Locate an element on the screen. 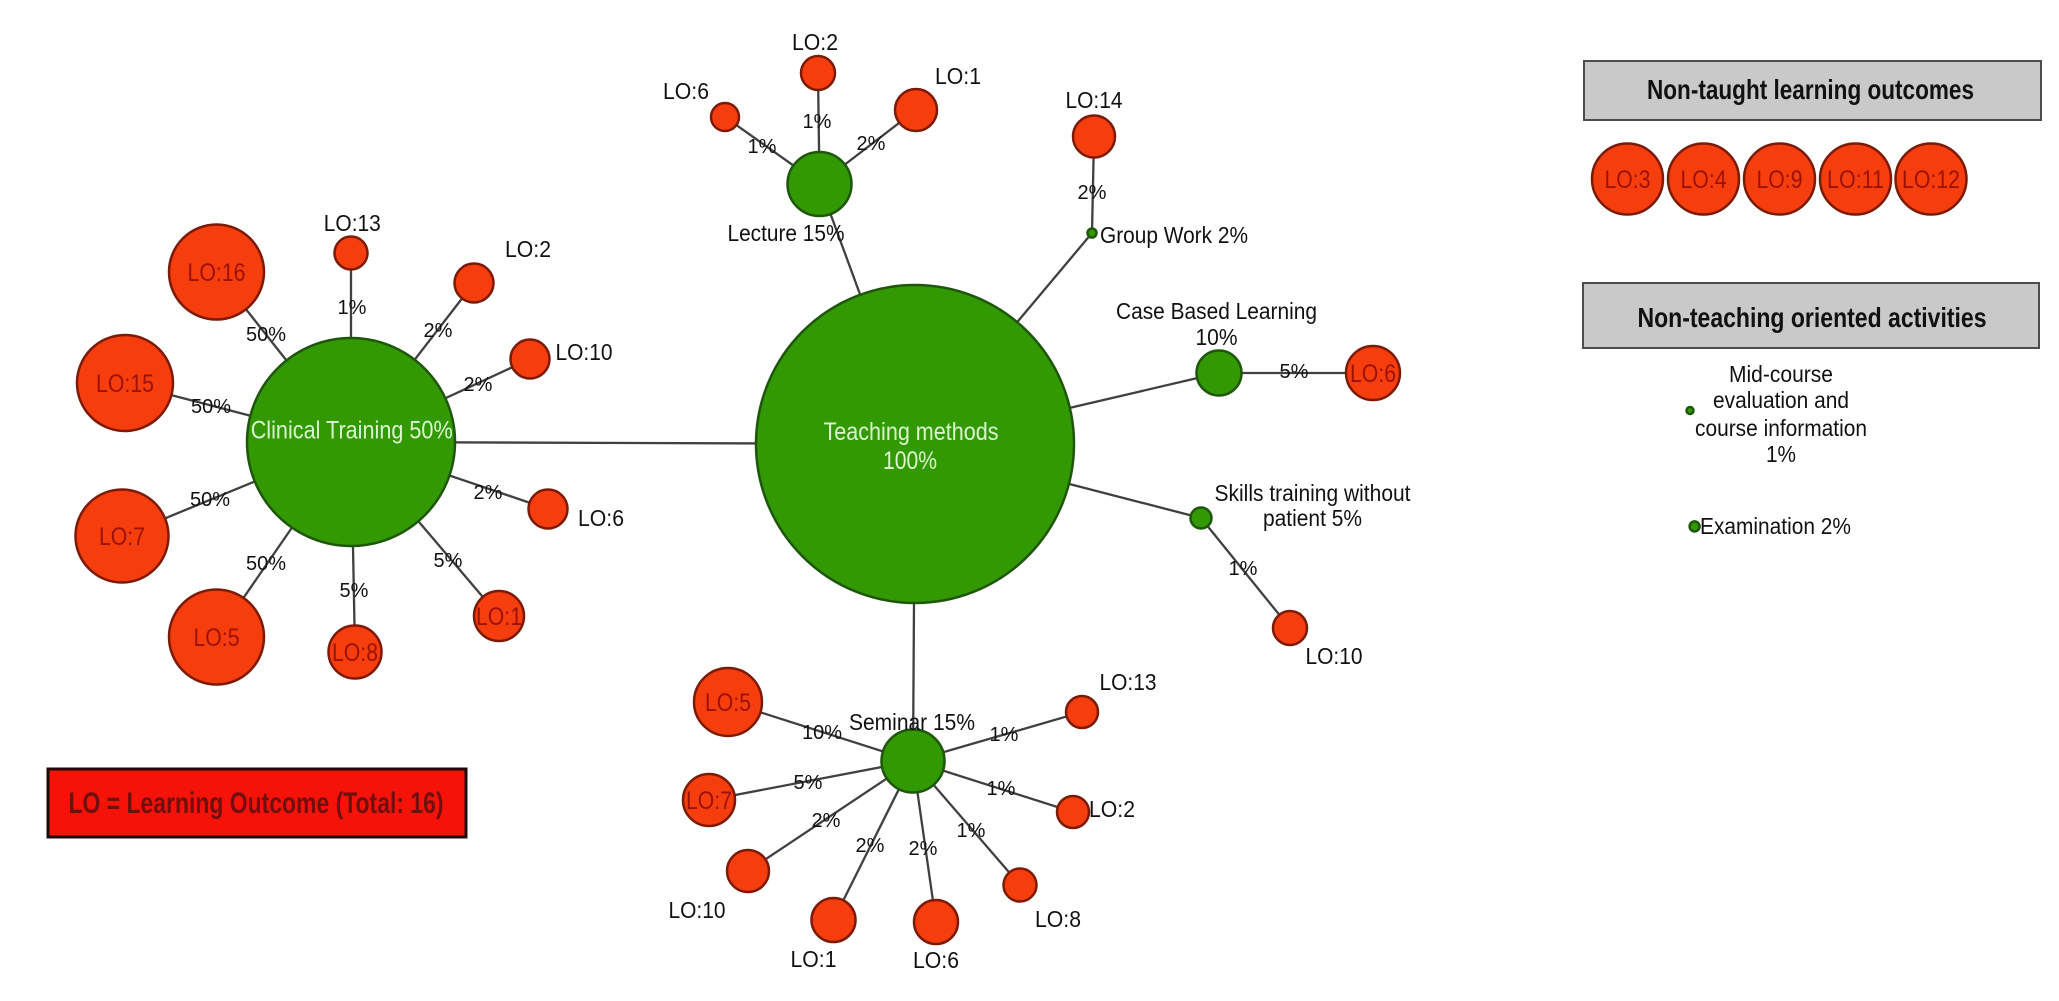  svg-text: LO:12 is located at coordinates (1931, 180).